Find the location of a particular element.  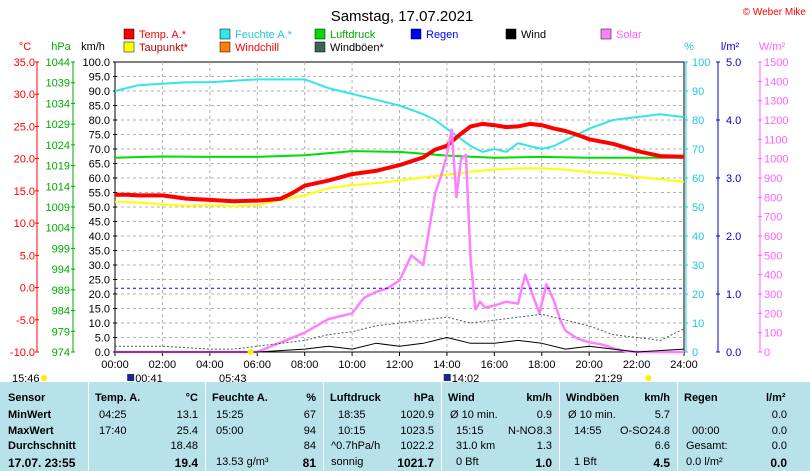

pressure-axis-tick-label: 1014 is located at coordinates (58, 187).